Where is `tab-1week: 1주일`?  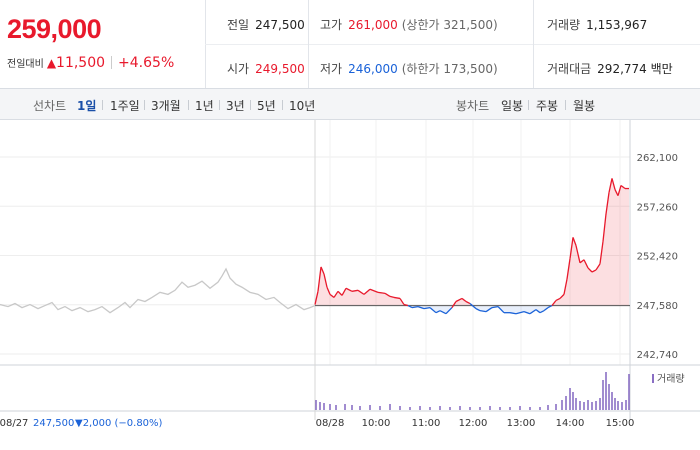 tab-1week: 1주일 is located at coordinates (125, 106).